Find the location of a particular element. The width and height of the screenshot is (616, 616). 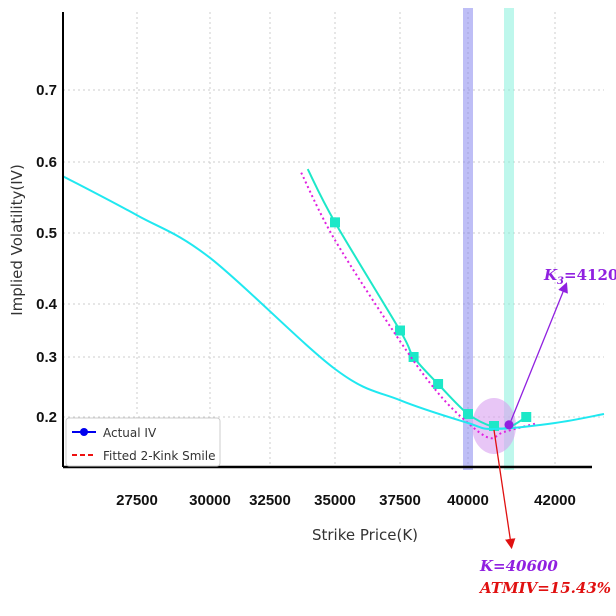

x-tick-label: 27500 is located at coordinates (137, 500).